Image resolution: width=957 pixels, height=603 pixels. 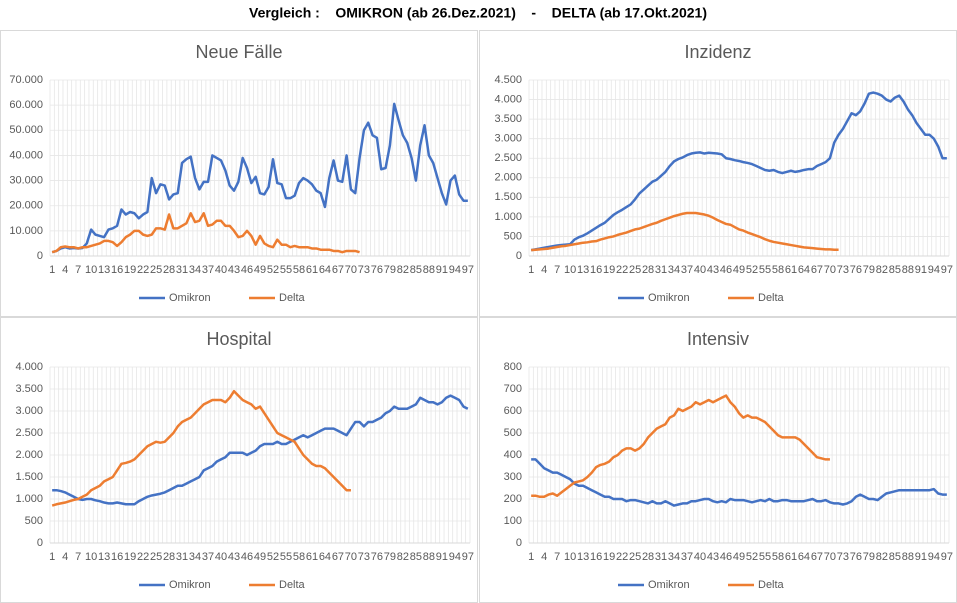 I want to click on y-tick-label: 1.500, so click(x=508, y=197).